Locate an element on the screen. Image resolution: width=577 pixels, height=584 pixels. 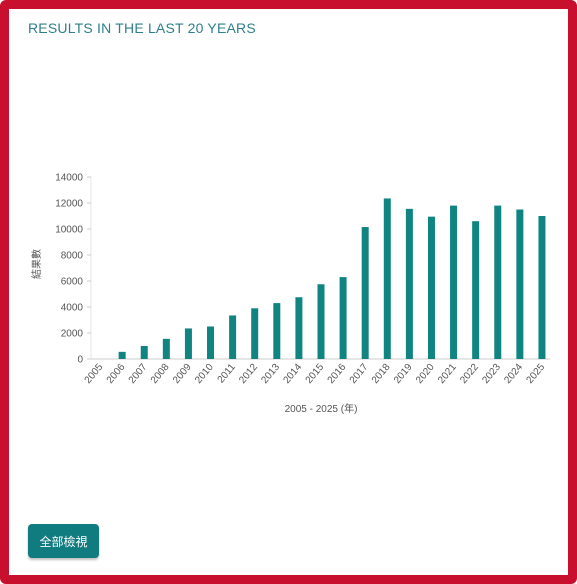
y-tick-label: 6000 is located at coordinates (72, 282).